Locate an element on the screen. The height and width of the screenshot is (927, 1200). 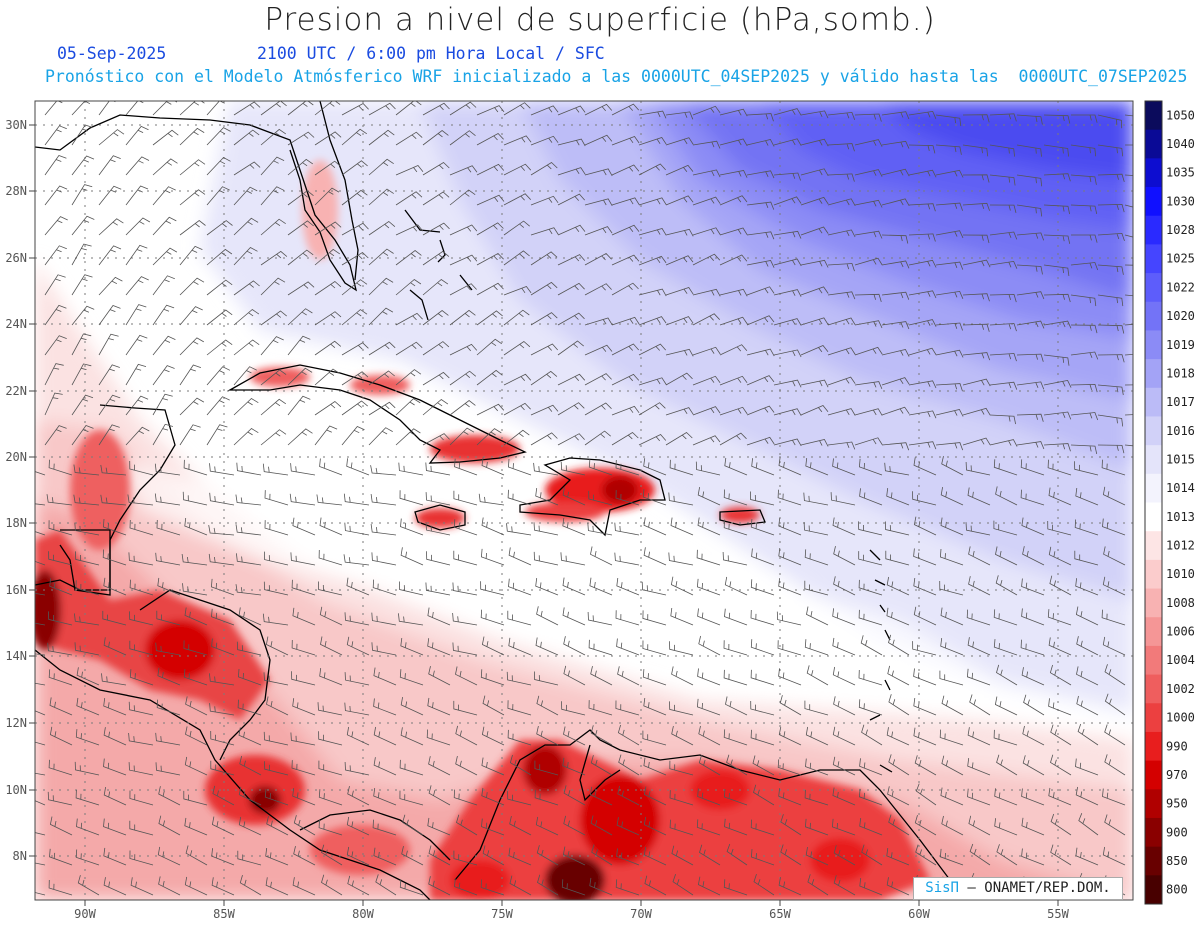
lat-label: 12N is located at coordinates (16, 723).